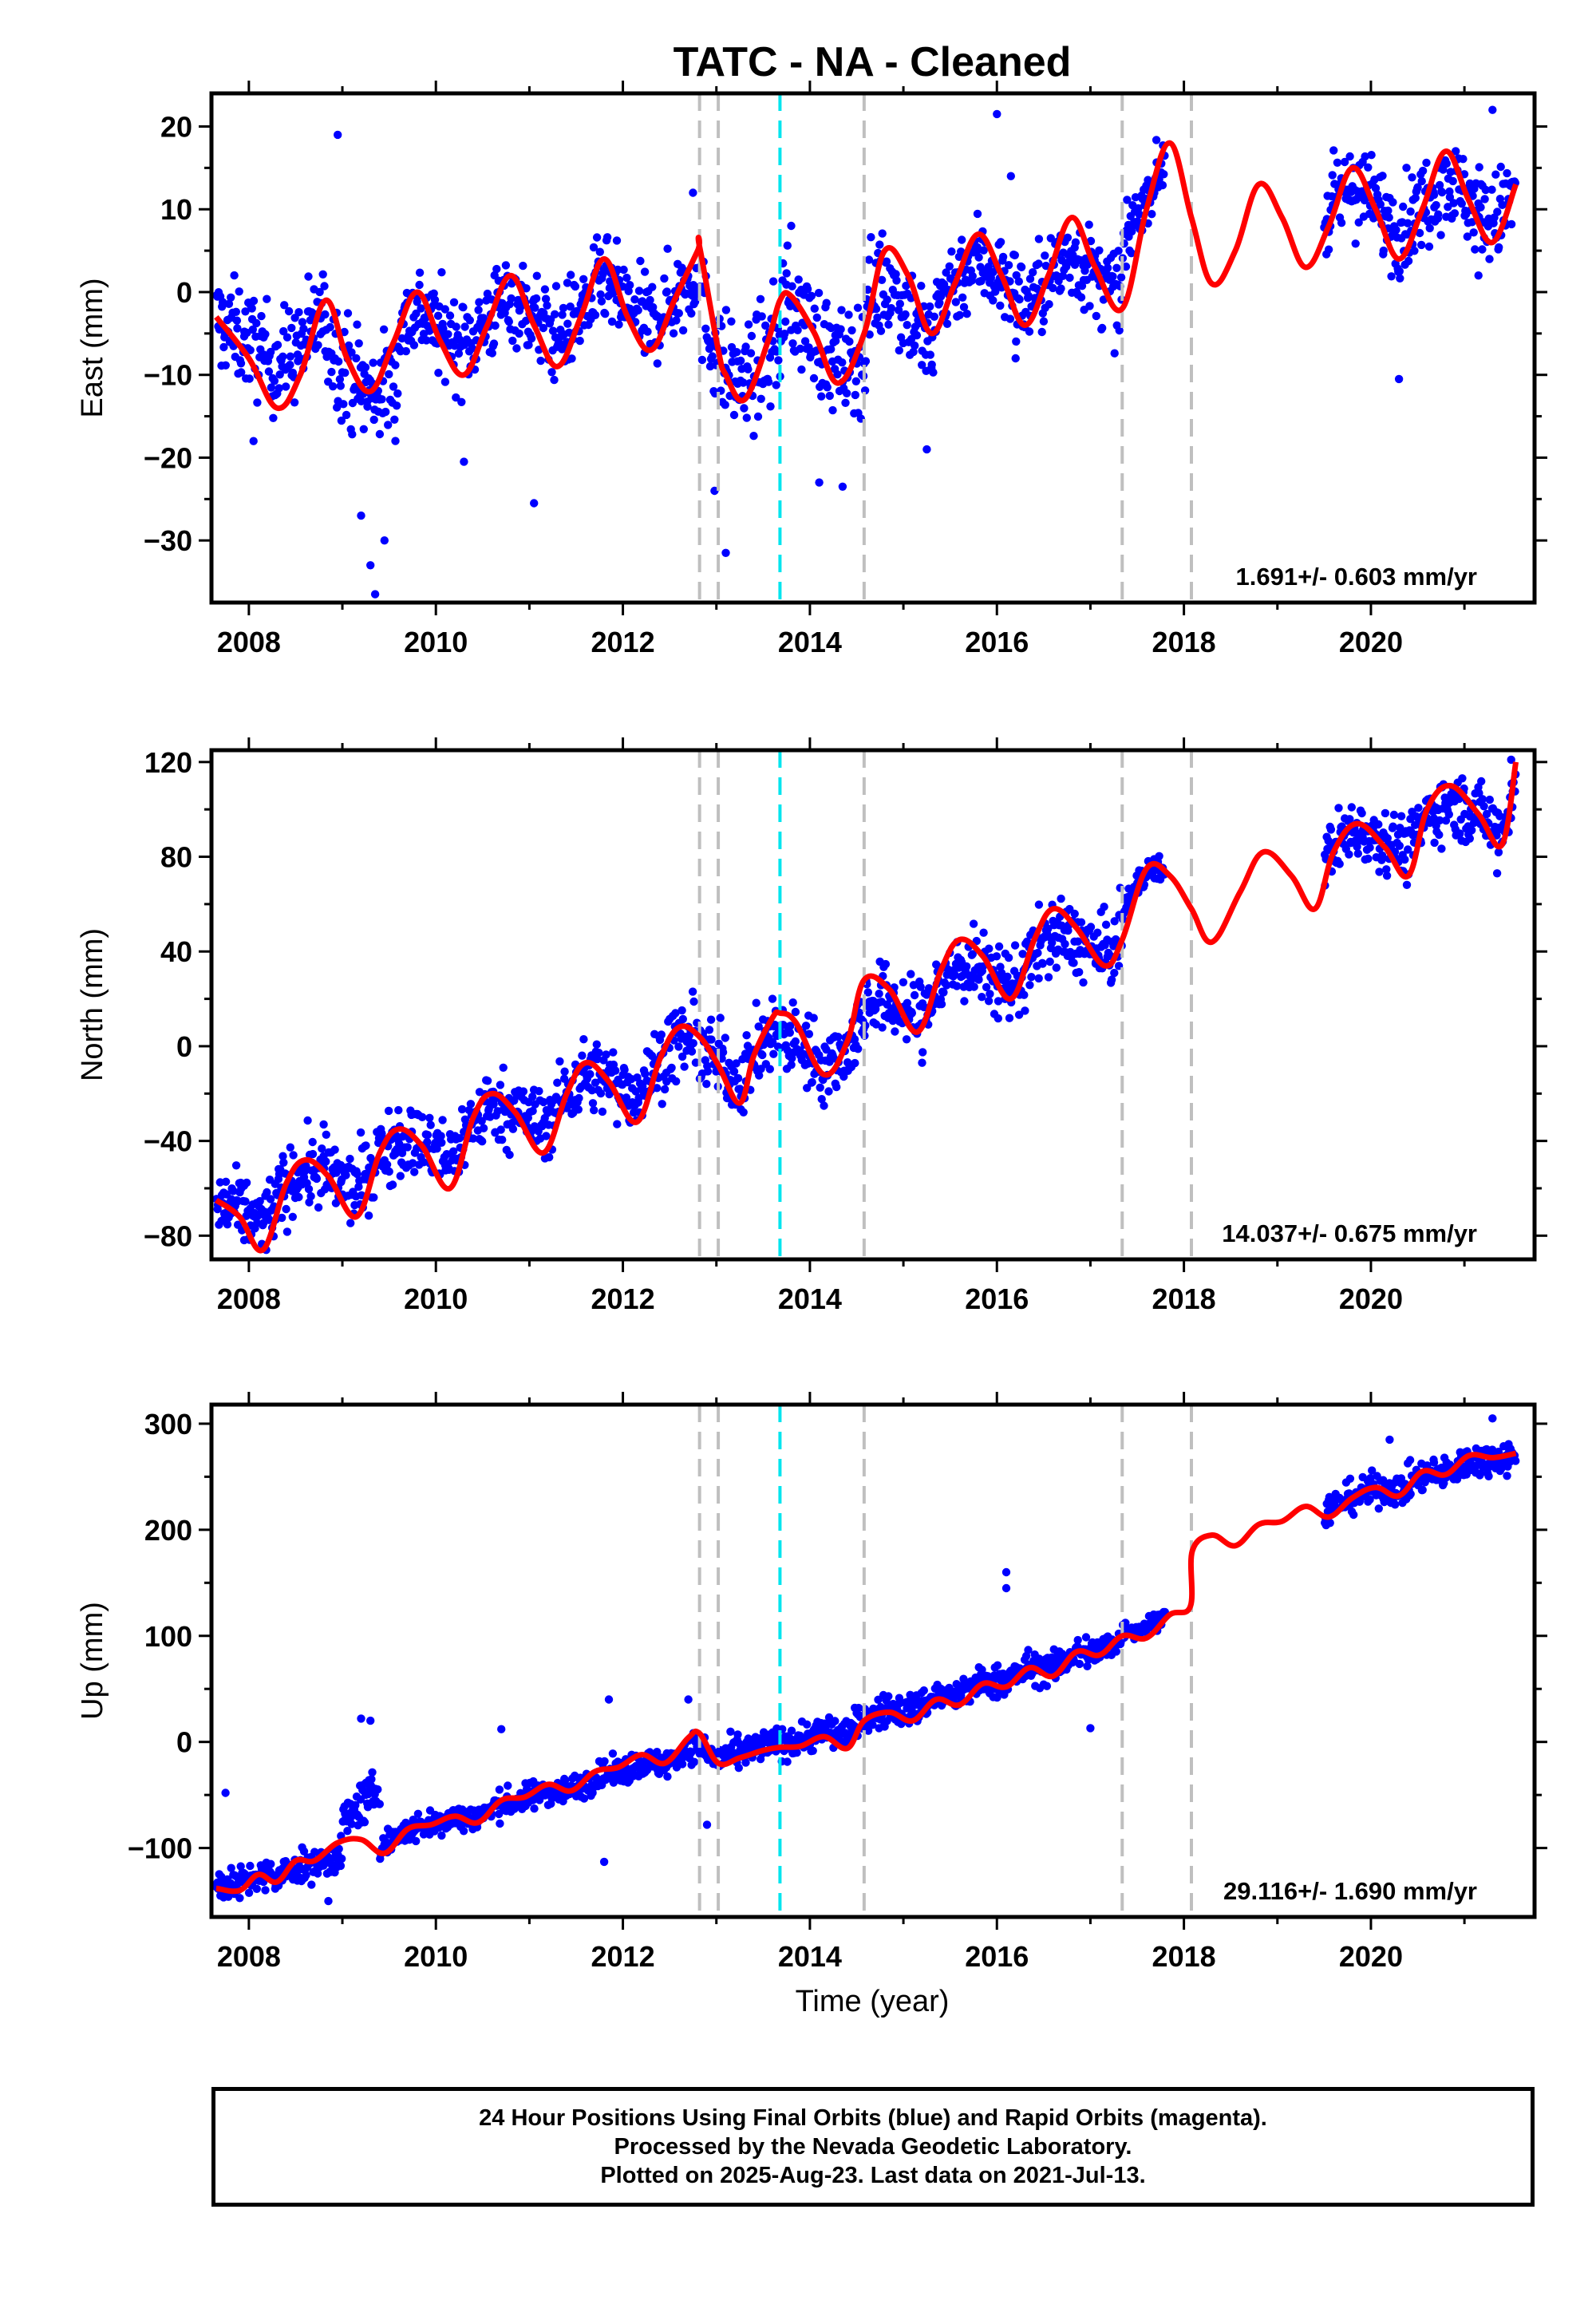 The image size is (1596, 2316). What do you see at coordinates (176, 209) in the screenshot?
I see `y-tick-label: 10` at bounding box center [176, 209].